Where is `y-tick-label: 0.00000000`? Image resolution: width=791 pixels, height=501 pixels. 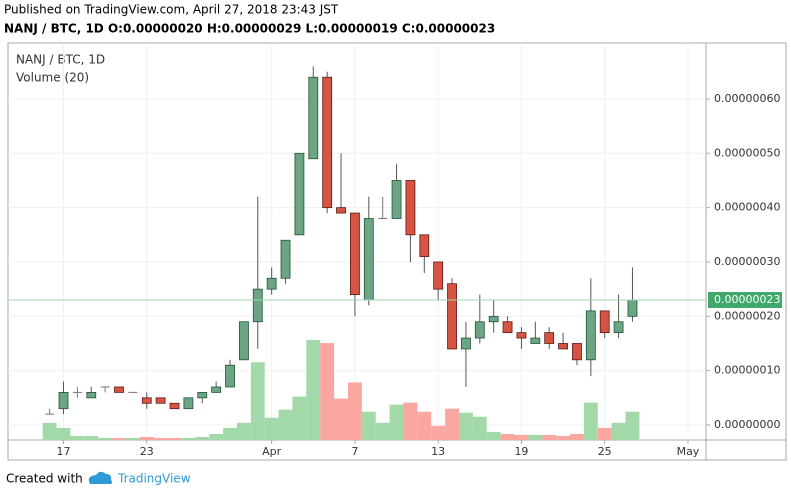
y-tick-label: 0.00000000 is located at coordinates (747, 424).